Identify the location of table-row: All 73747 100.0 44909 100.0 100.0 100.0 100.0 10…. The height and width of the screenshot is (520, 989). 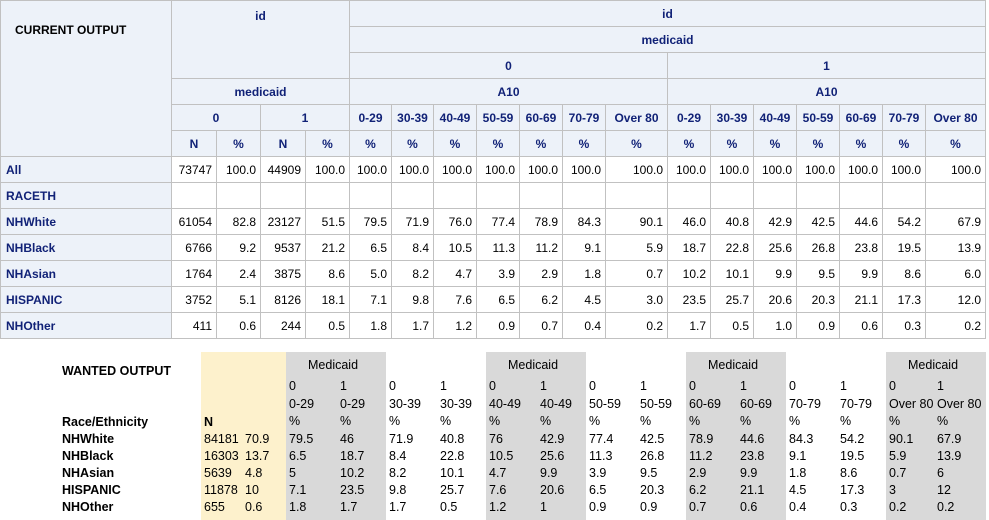
(493, 169).